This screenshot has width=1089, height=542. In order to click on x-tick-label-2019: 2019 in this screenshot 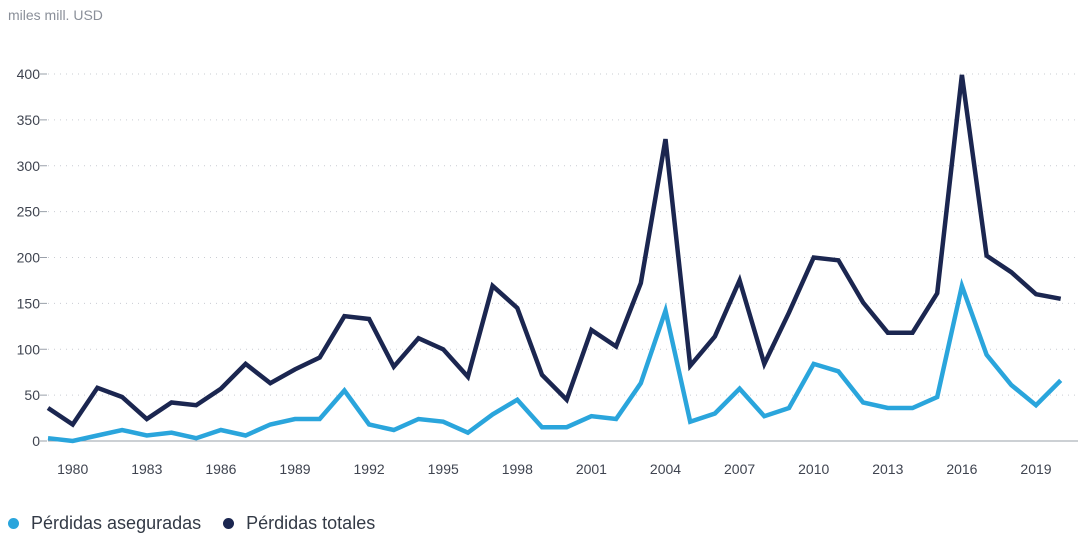, I will do `click(1035, 469)`.